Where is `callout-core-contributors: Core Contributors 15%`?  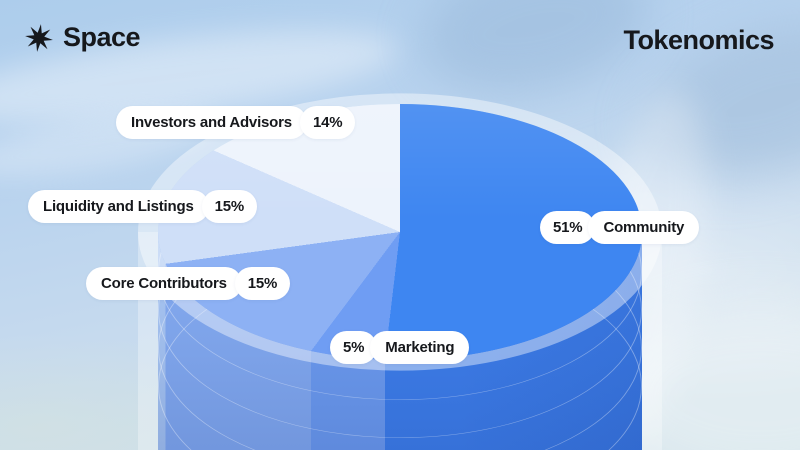
callout-core-contributors: Core Contributors 15% is located at coordinates (188, 283).